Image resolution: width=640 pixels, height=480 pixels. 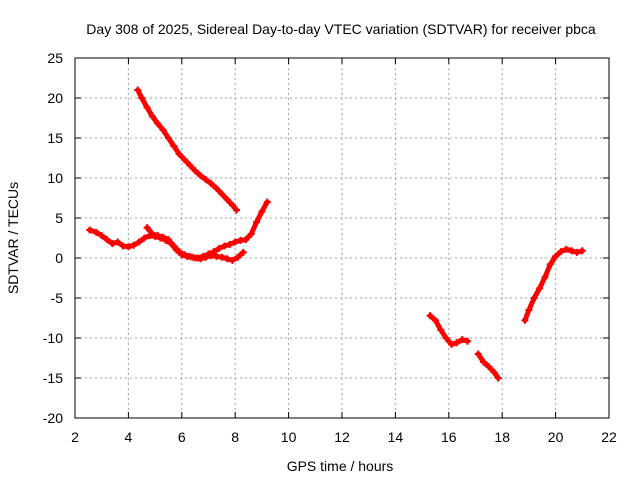 What do you see at coordinates (556, 437) in the screenshot?
I see `x-tick-label: 20` at bounding box center [556, 437].